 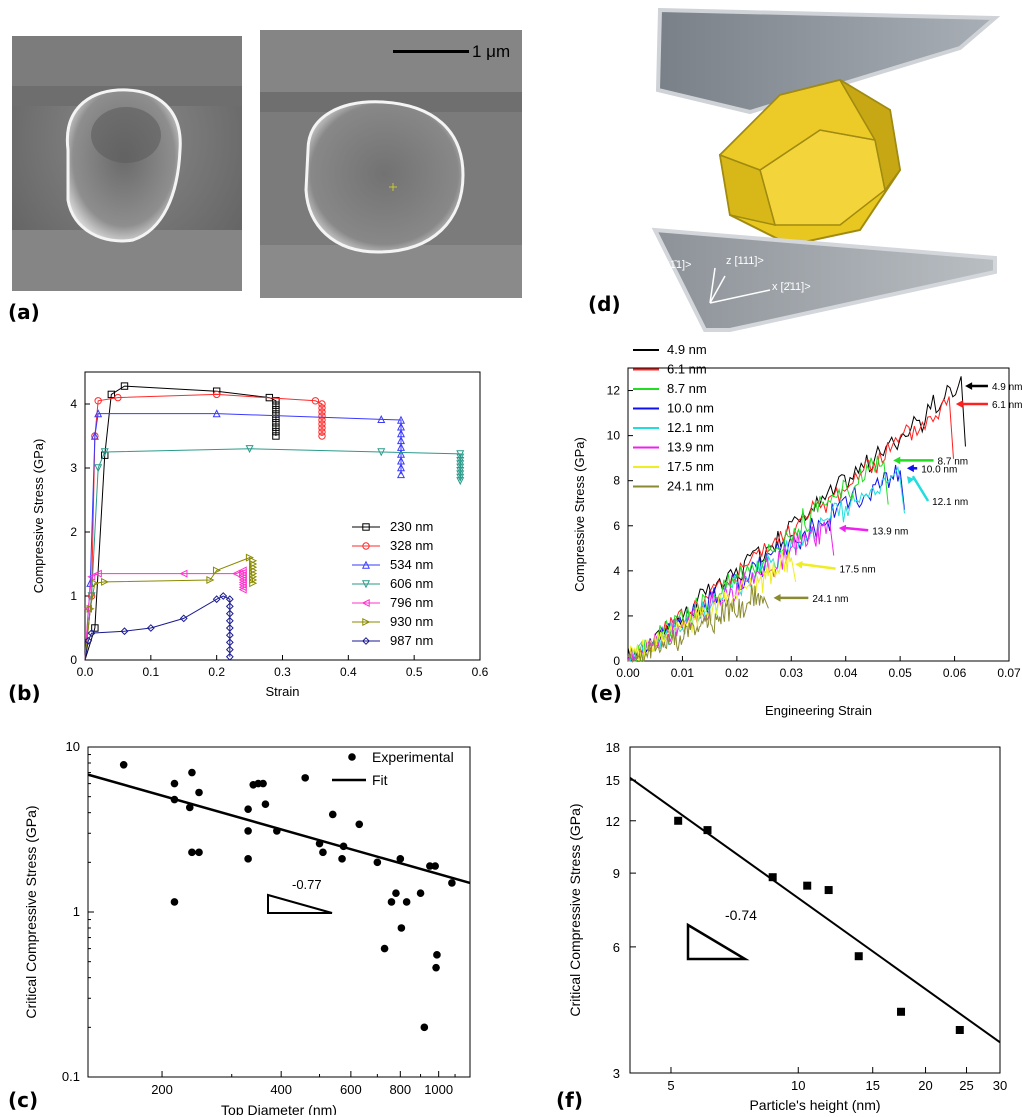 What do you see at coordinates (616, 571) in the screenshot?
I see `y-tick-label: 4` at bounding box center [616, 571].